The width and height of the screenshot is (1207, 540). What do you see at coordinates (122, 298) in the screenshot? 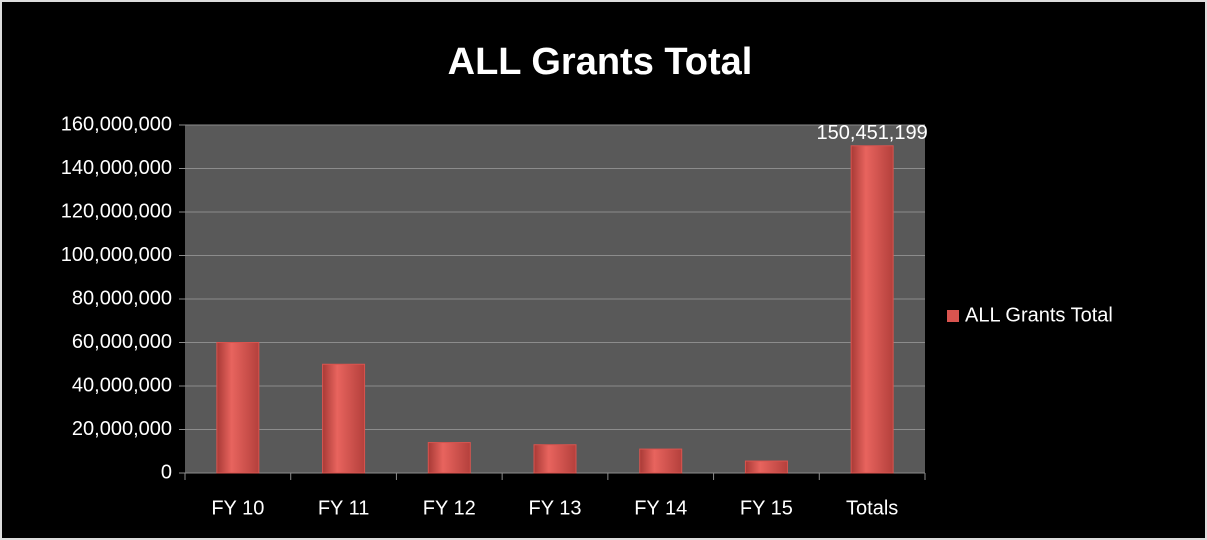
I see `y-tick-label: 80,000,000` at bounding box center [122, 298].